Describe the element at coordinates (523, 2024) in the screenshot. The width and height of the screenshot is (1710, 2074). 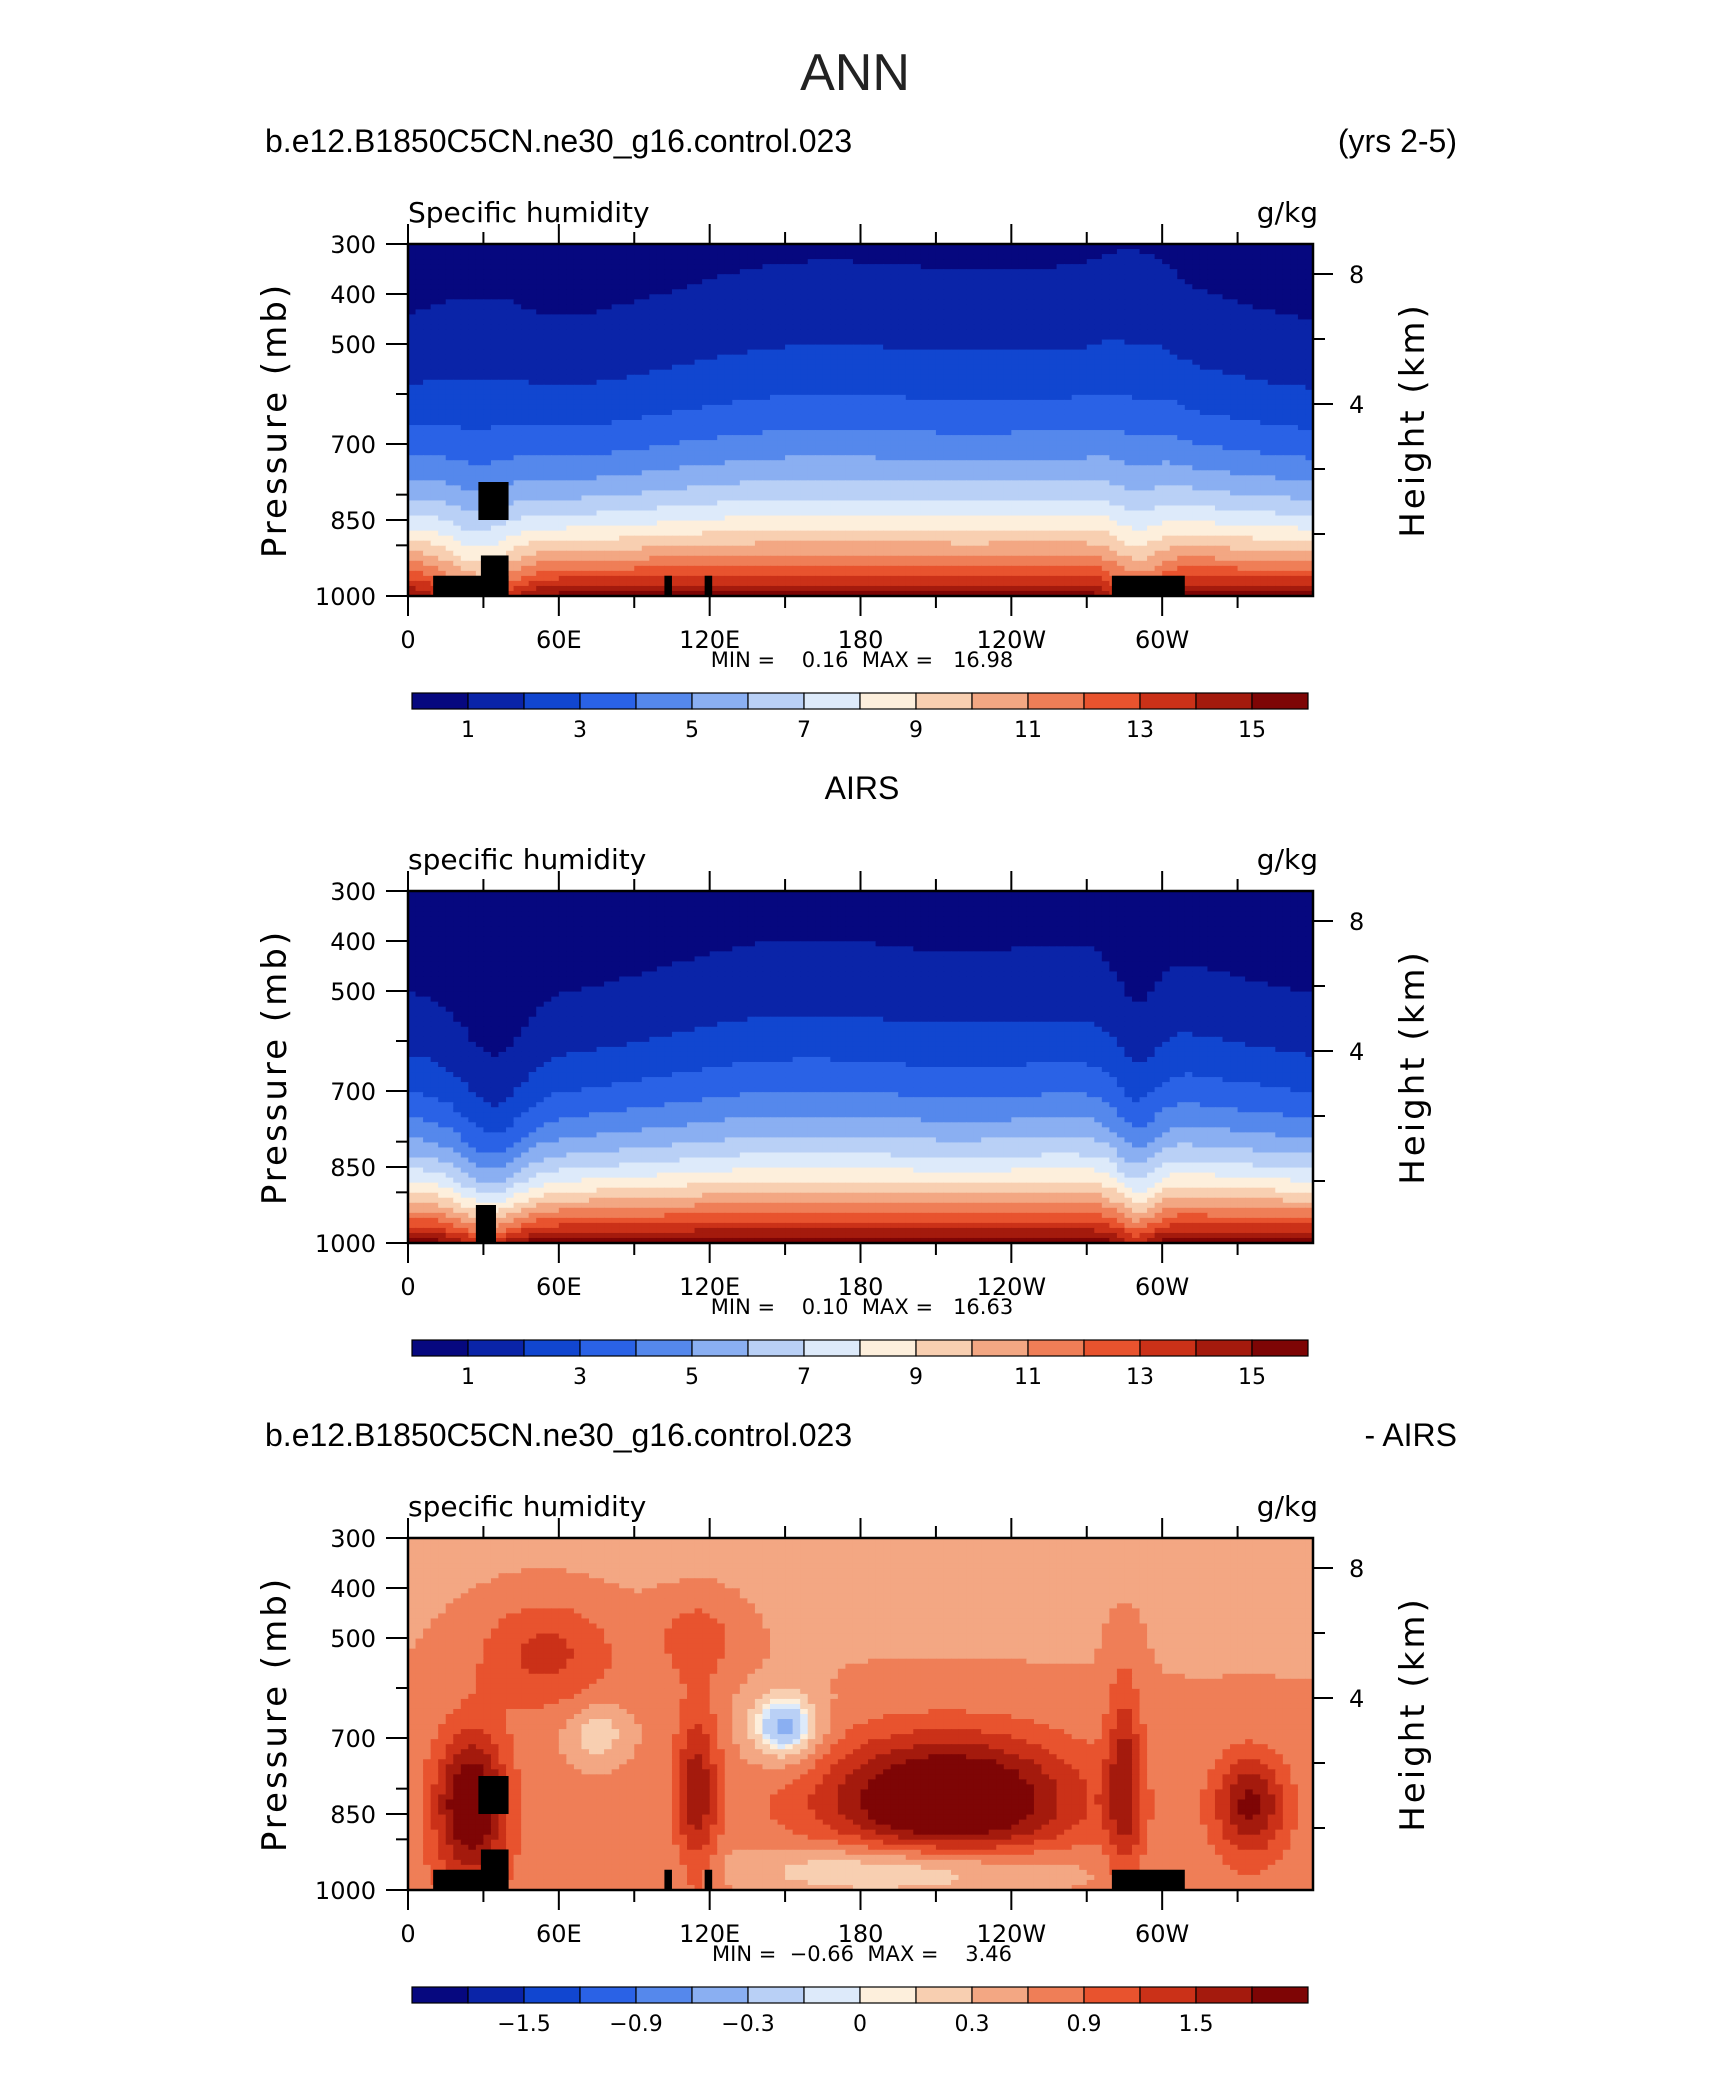
I see `colorbar-label: −1.5` at that location.